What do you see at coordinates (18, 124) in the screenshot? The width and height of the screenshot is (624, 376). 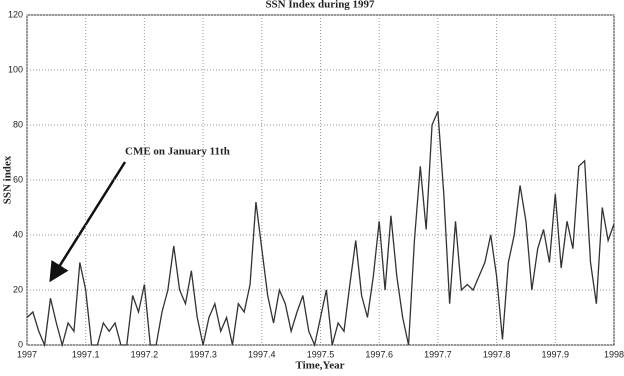 I see `y-tick-label: 80` at bounding box center [18, 124].